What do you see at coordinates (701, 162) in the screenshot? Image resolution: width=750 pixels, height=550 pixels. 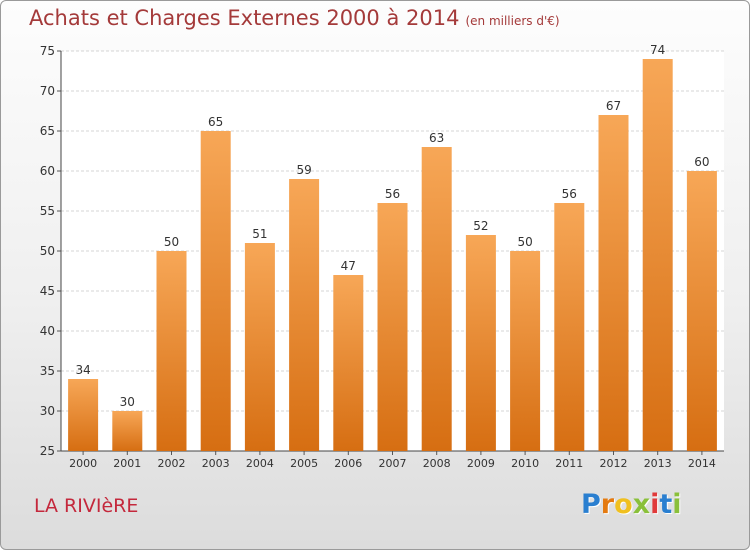 I see `data-label: 60` at bounding box center [701, 162].